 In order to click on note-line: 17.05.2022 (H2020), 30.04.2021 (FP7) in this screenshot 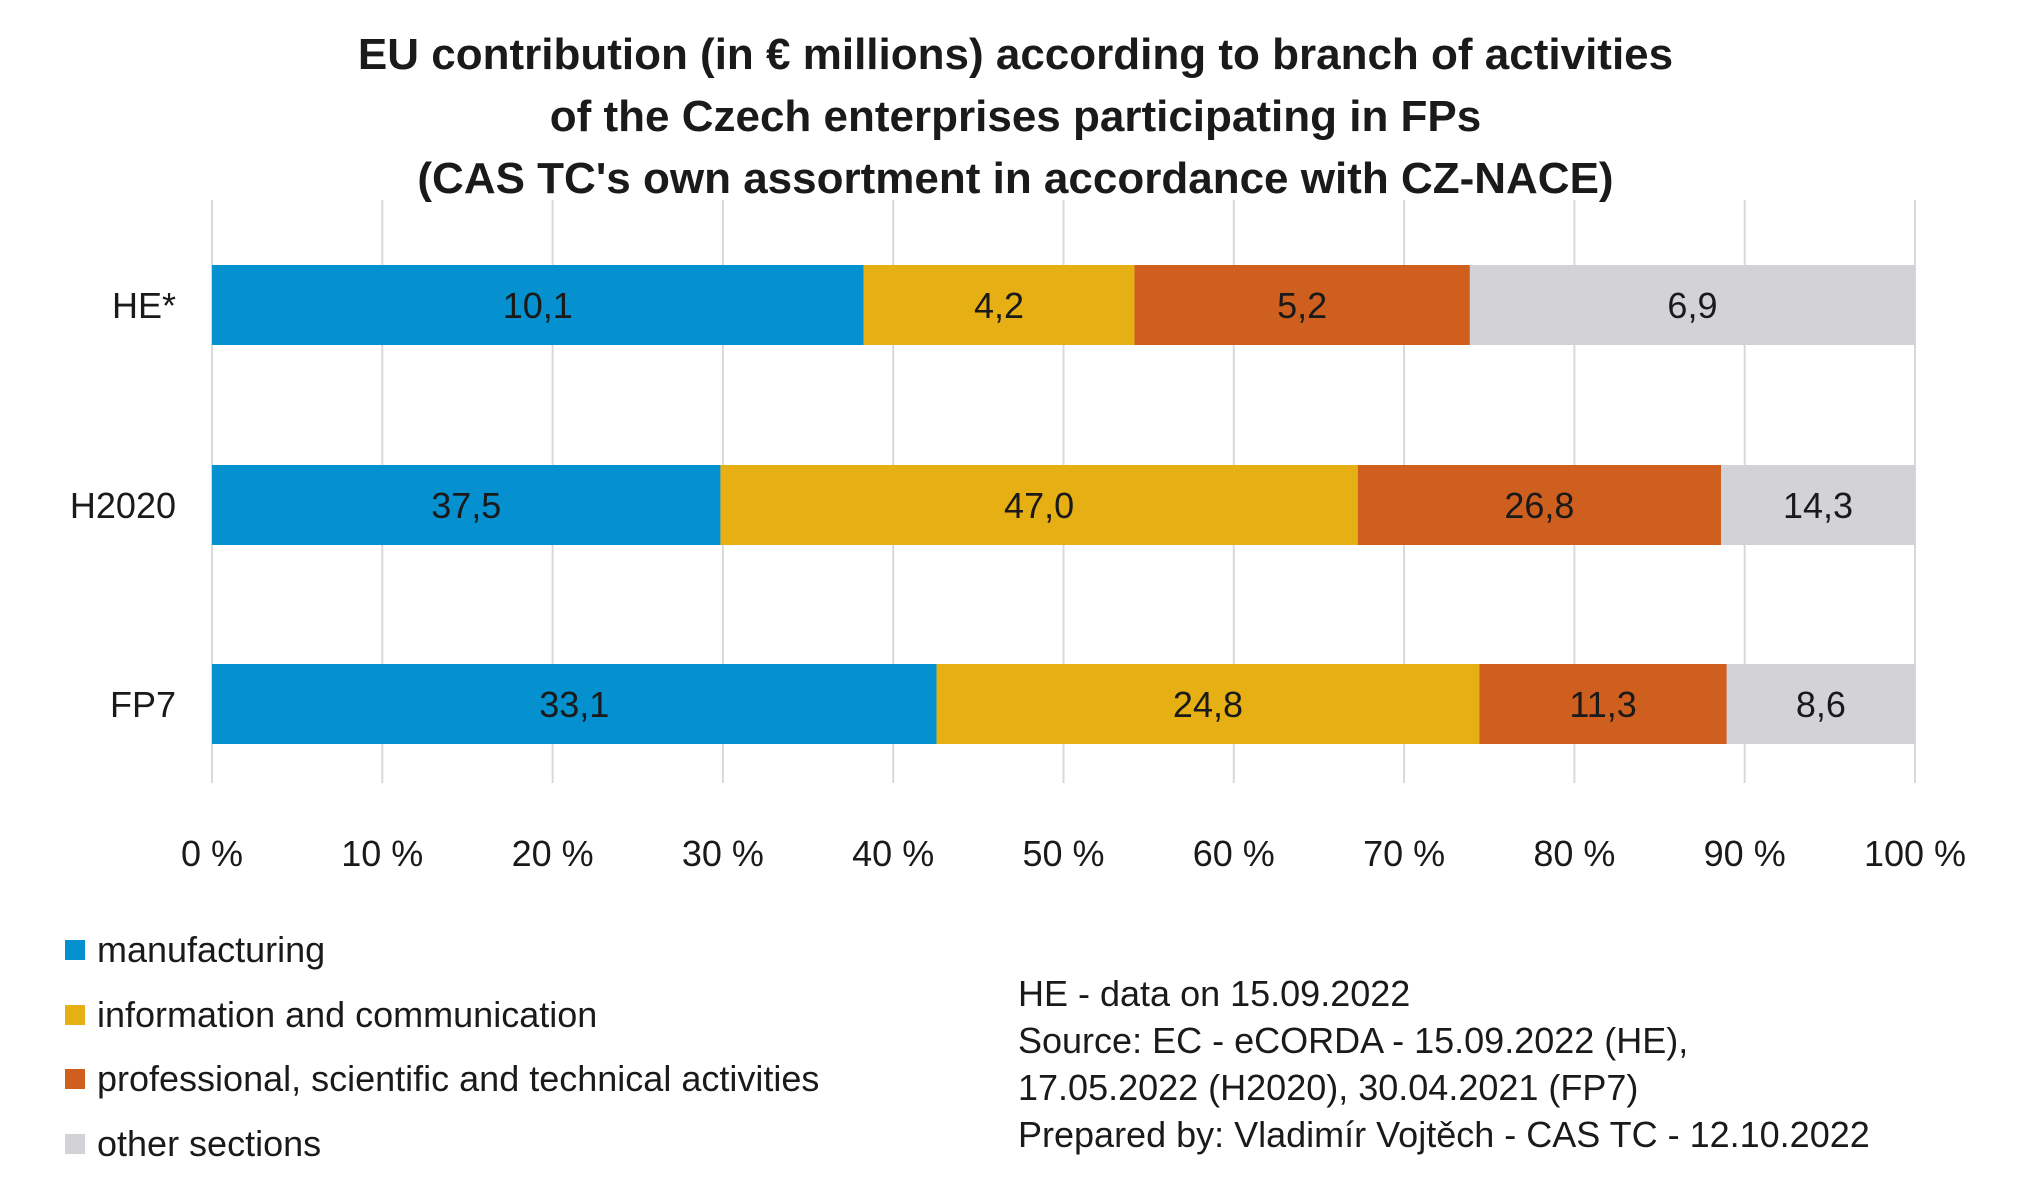, I will do `click(1328, 1087)`.